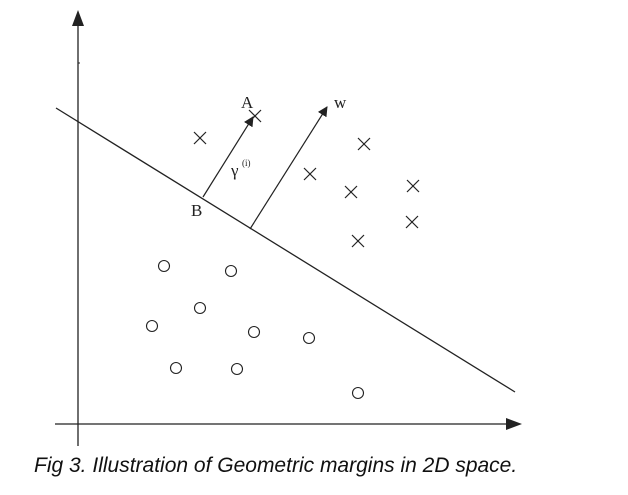  Describe the element at coordinates (340, 102) in the screenshot. I see `vector-w-label: w` at that location.